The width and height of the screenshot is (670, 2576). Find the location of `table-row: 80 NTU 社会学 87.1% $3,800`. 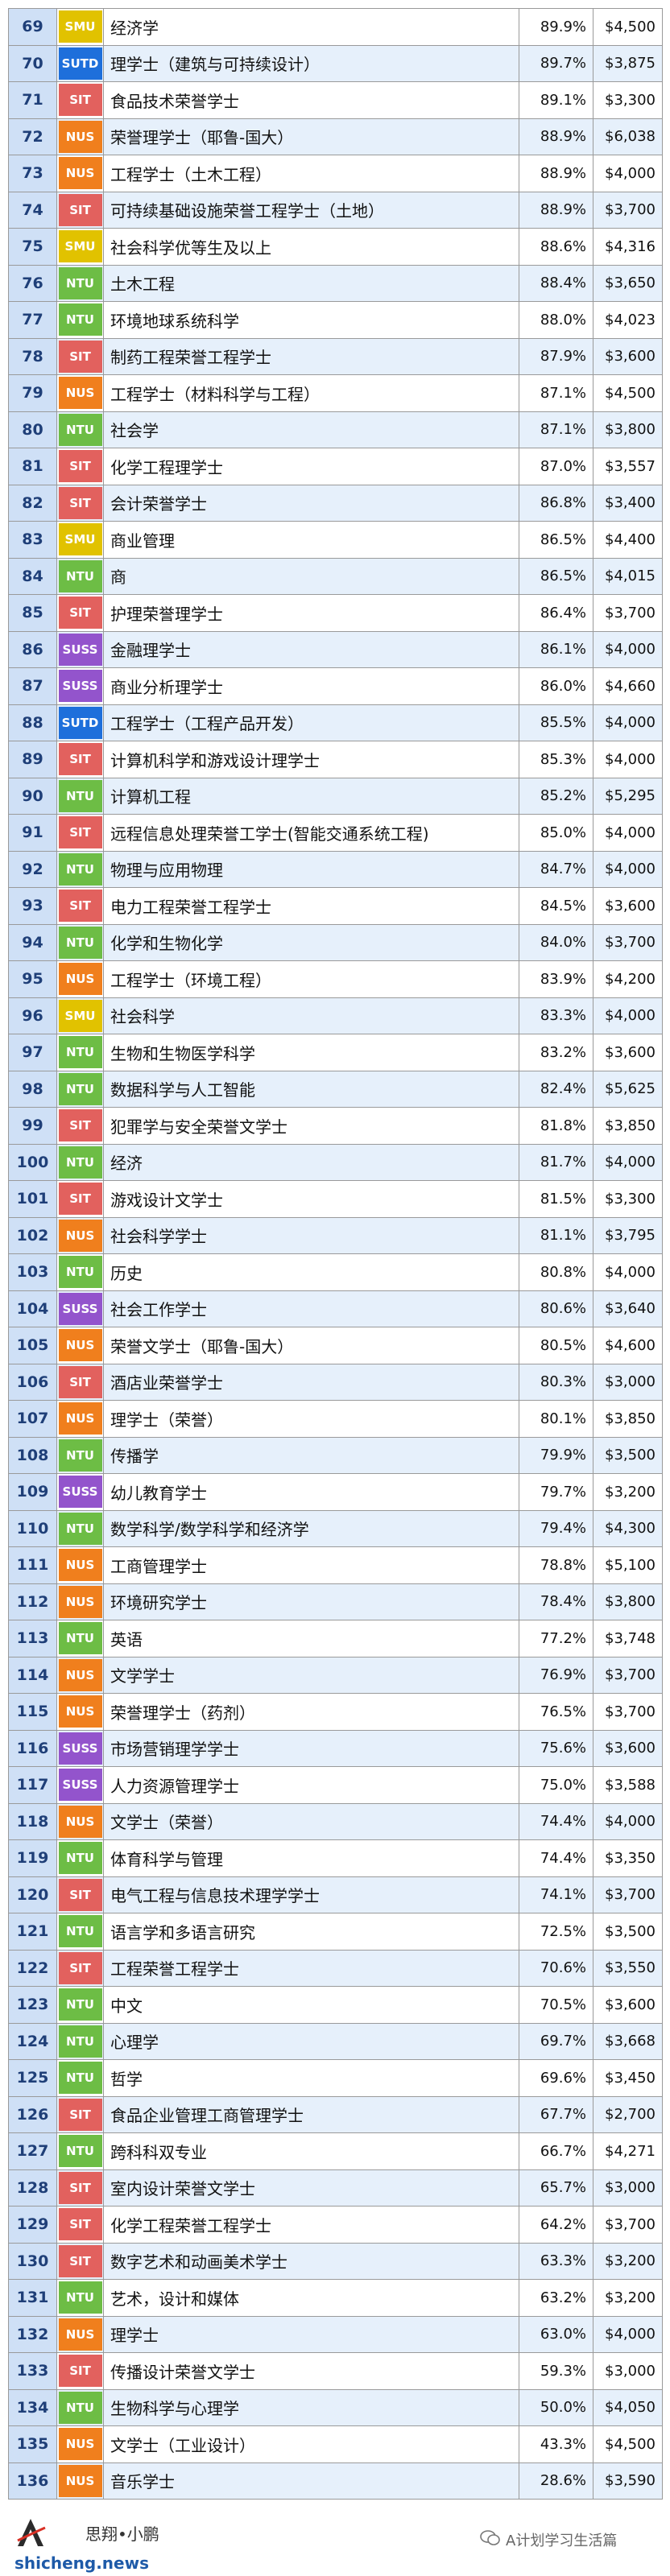

table-row: 80 NTU 社会学 87.1% $3,800 is located at coordinates (336, 429).